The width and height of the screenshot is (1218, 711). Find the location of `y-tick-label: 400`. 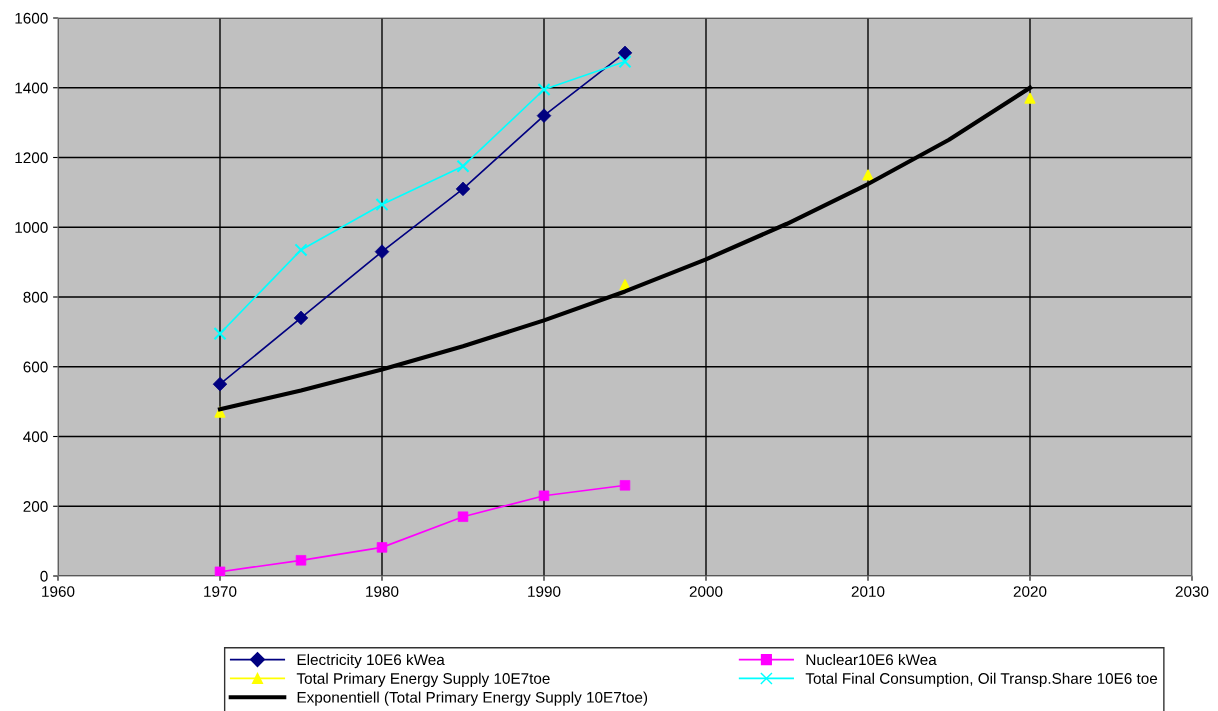

y-tick-label: 400 is located at coordinates (35, 437).